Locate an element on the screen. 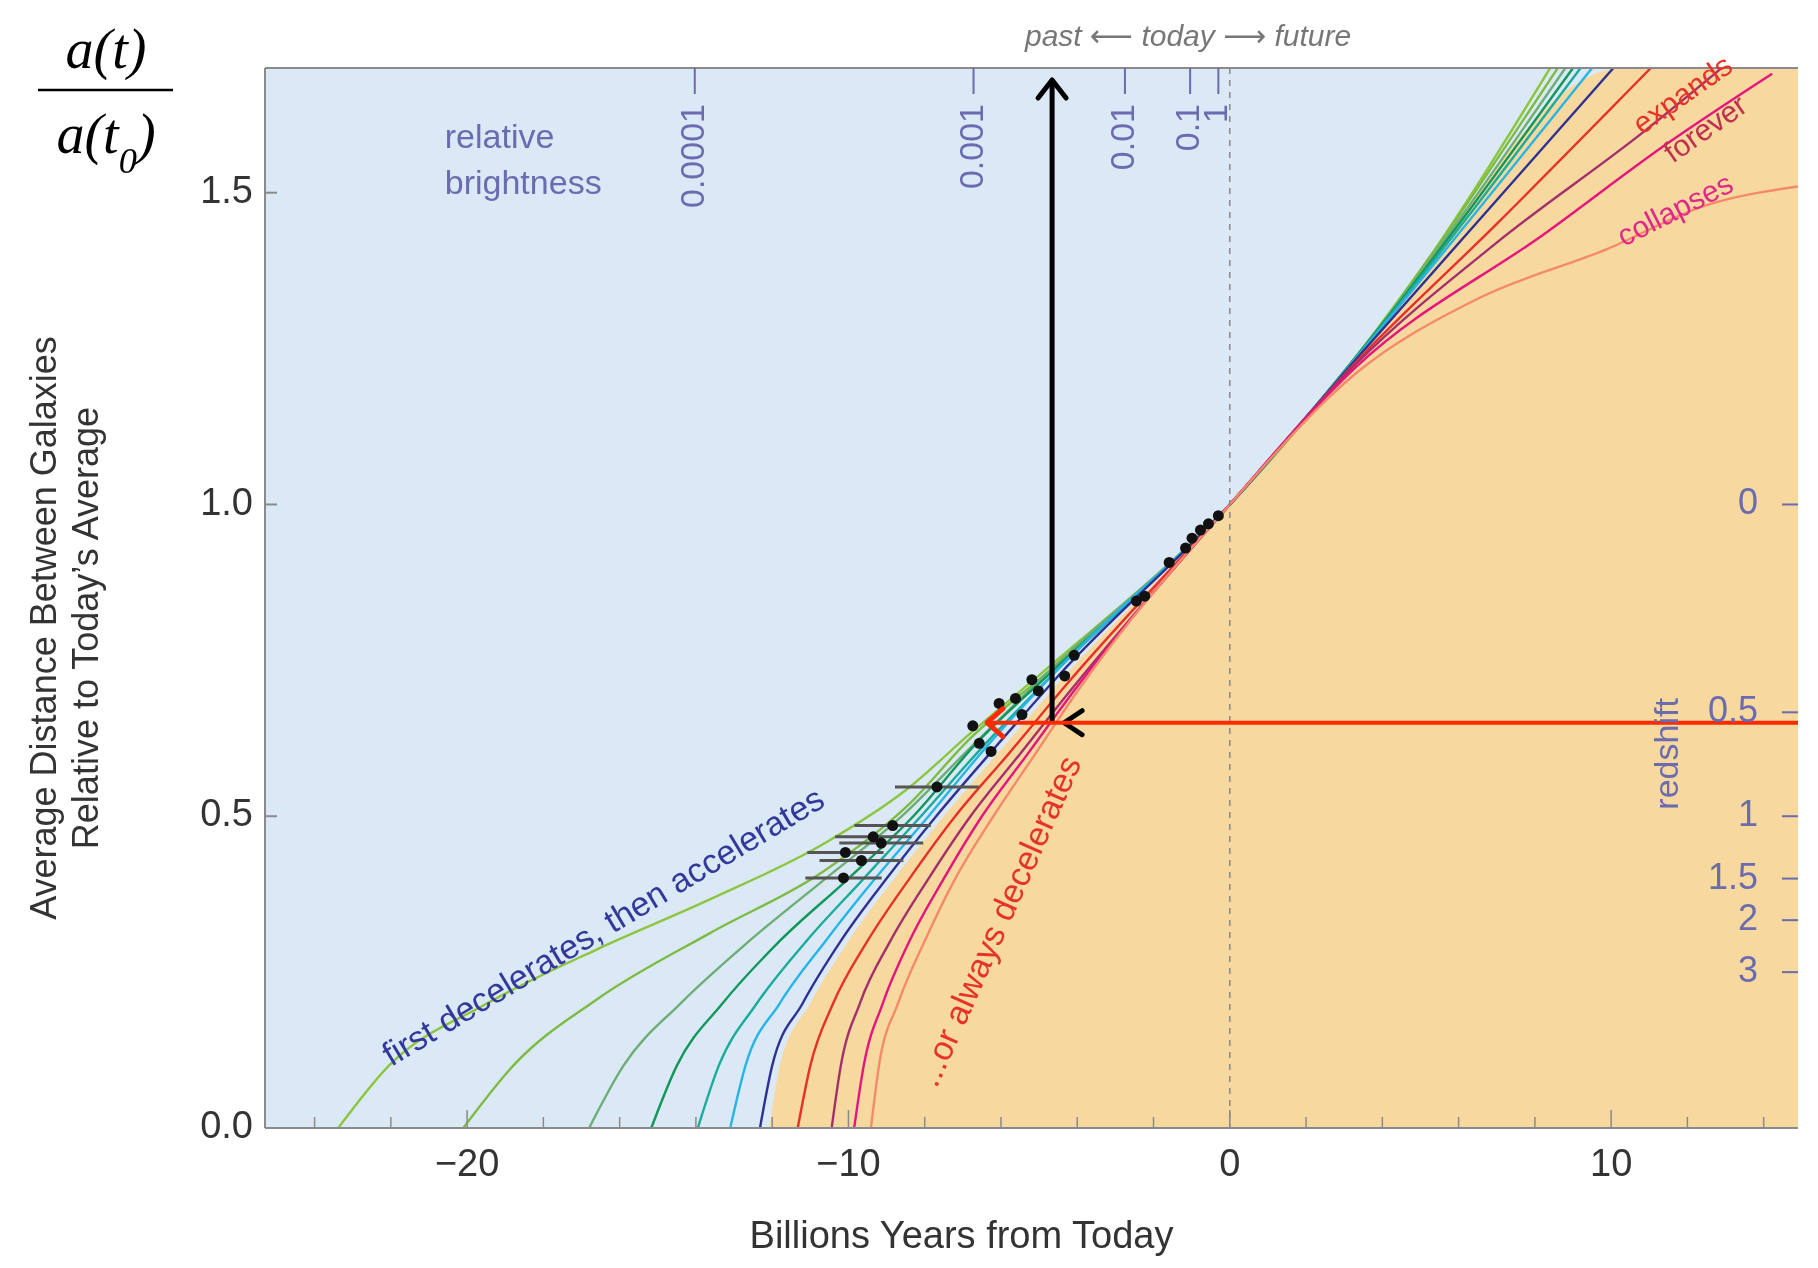 The image size is (1818, 1268). text: a(t) is located at coordinates (106, 49).